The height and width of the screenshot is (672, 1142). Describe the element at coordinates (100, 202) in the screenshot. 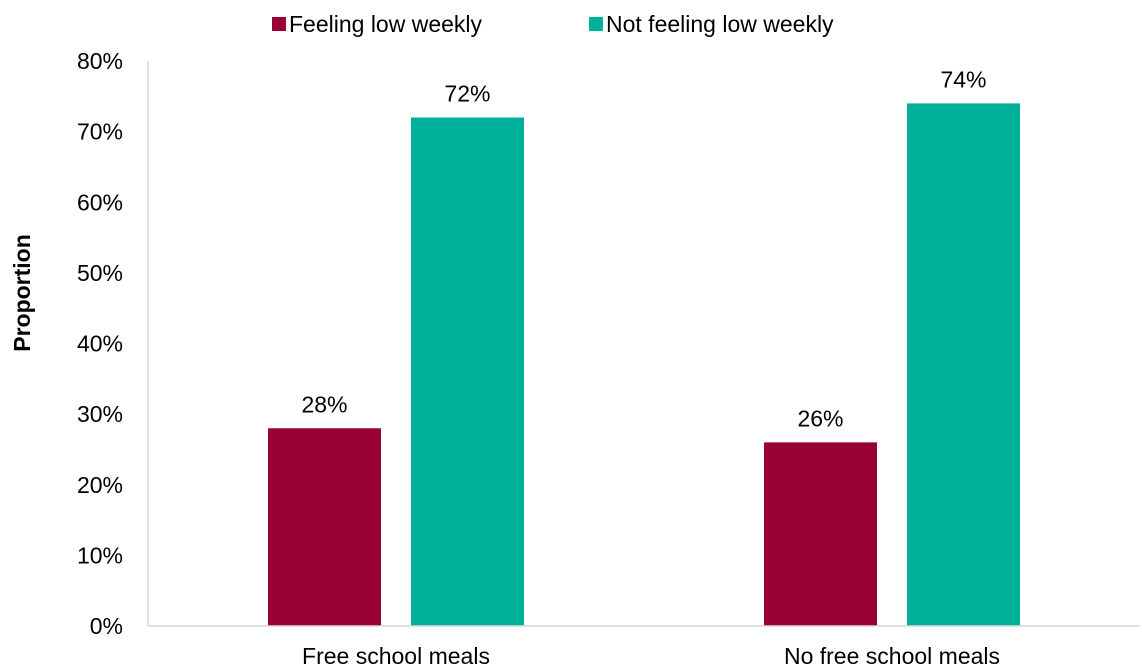

I see `y-tick-label: 60%` at that location.